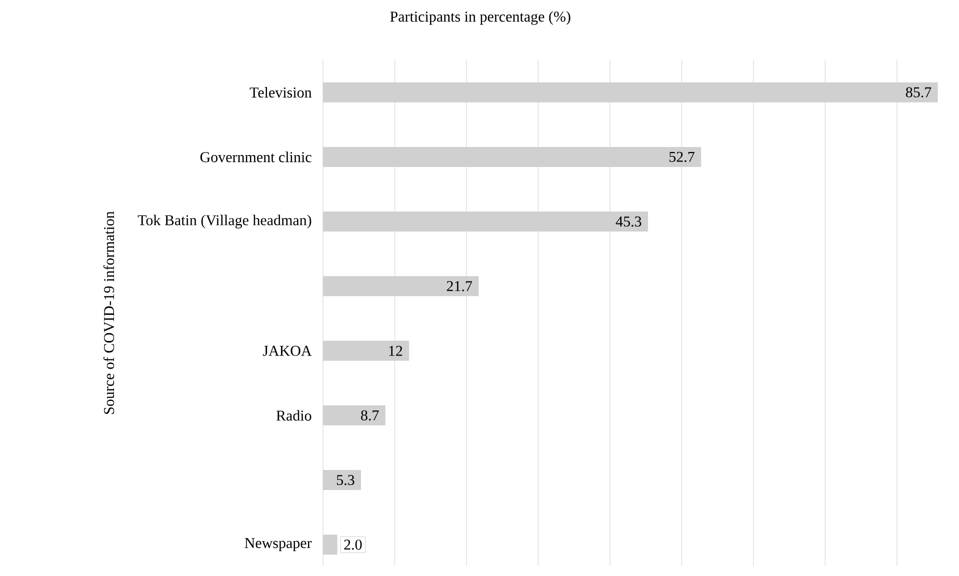  I want to click on data-label: 85.7, so click(919, 92).